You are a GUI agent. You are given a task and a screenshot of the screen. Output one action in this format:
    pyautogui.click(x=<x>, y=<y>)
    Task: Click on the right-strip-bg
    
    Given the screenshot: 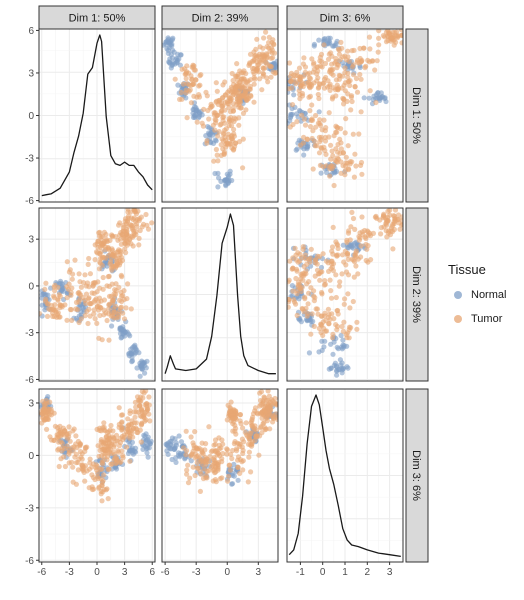 What is the action you would take?
    pyautogui.click(x=417, y=294)
    